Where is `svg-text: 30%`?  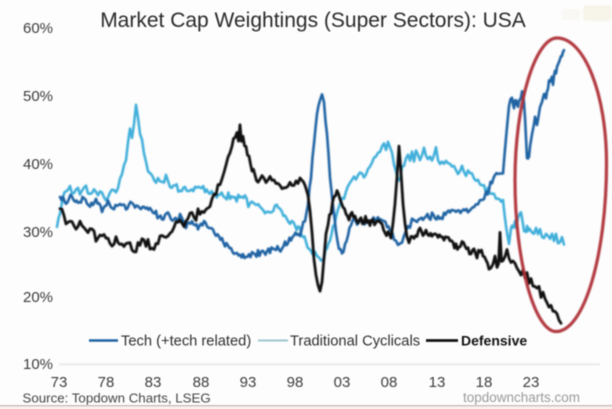
svg-text: 30% is located at coordinates (38, 232).